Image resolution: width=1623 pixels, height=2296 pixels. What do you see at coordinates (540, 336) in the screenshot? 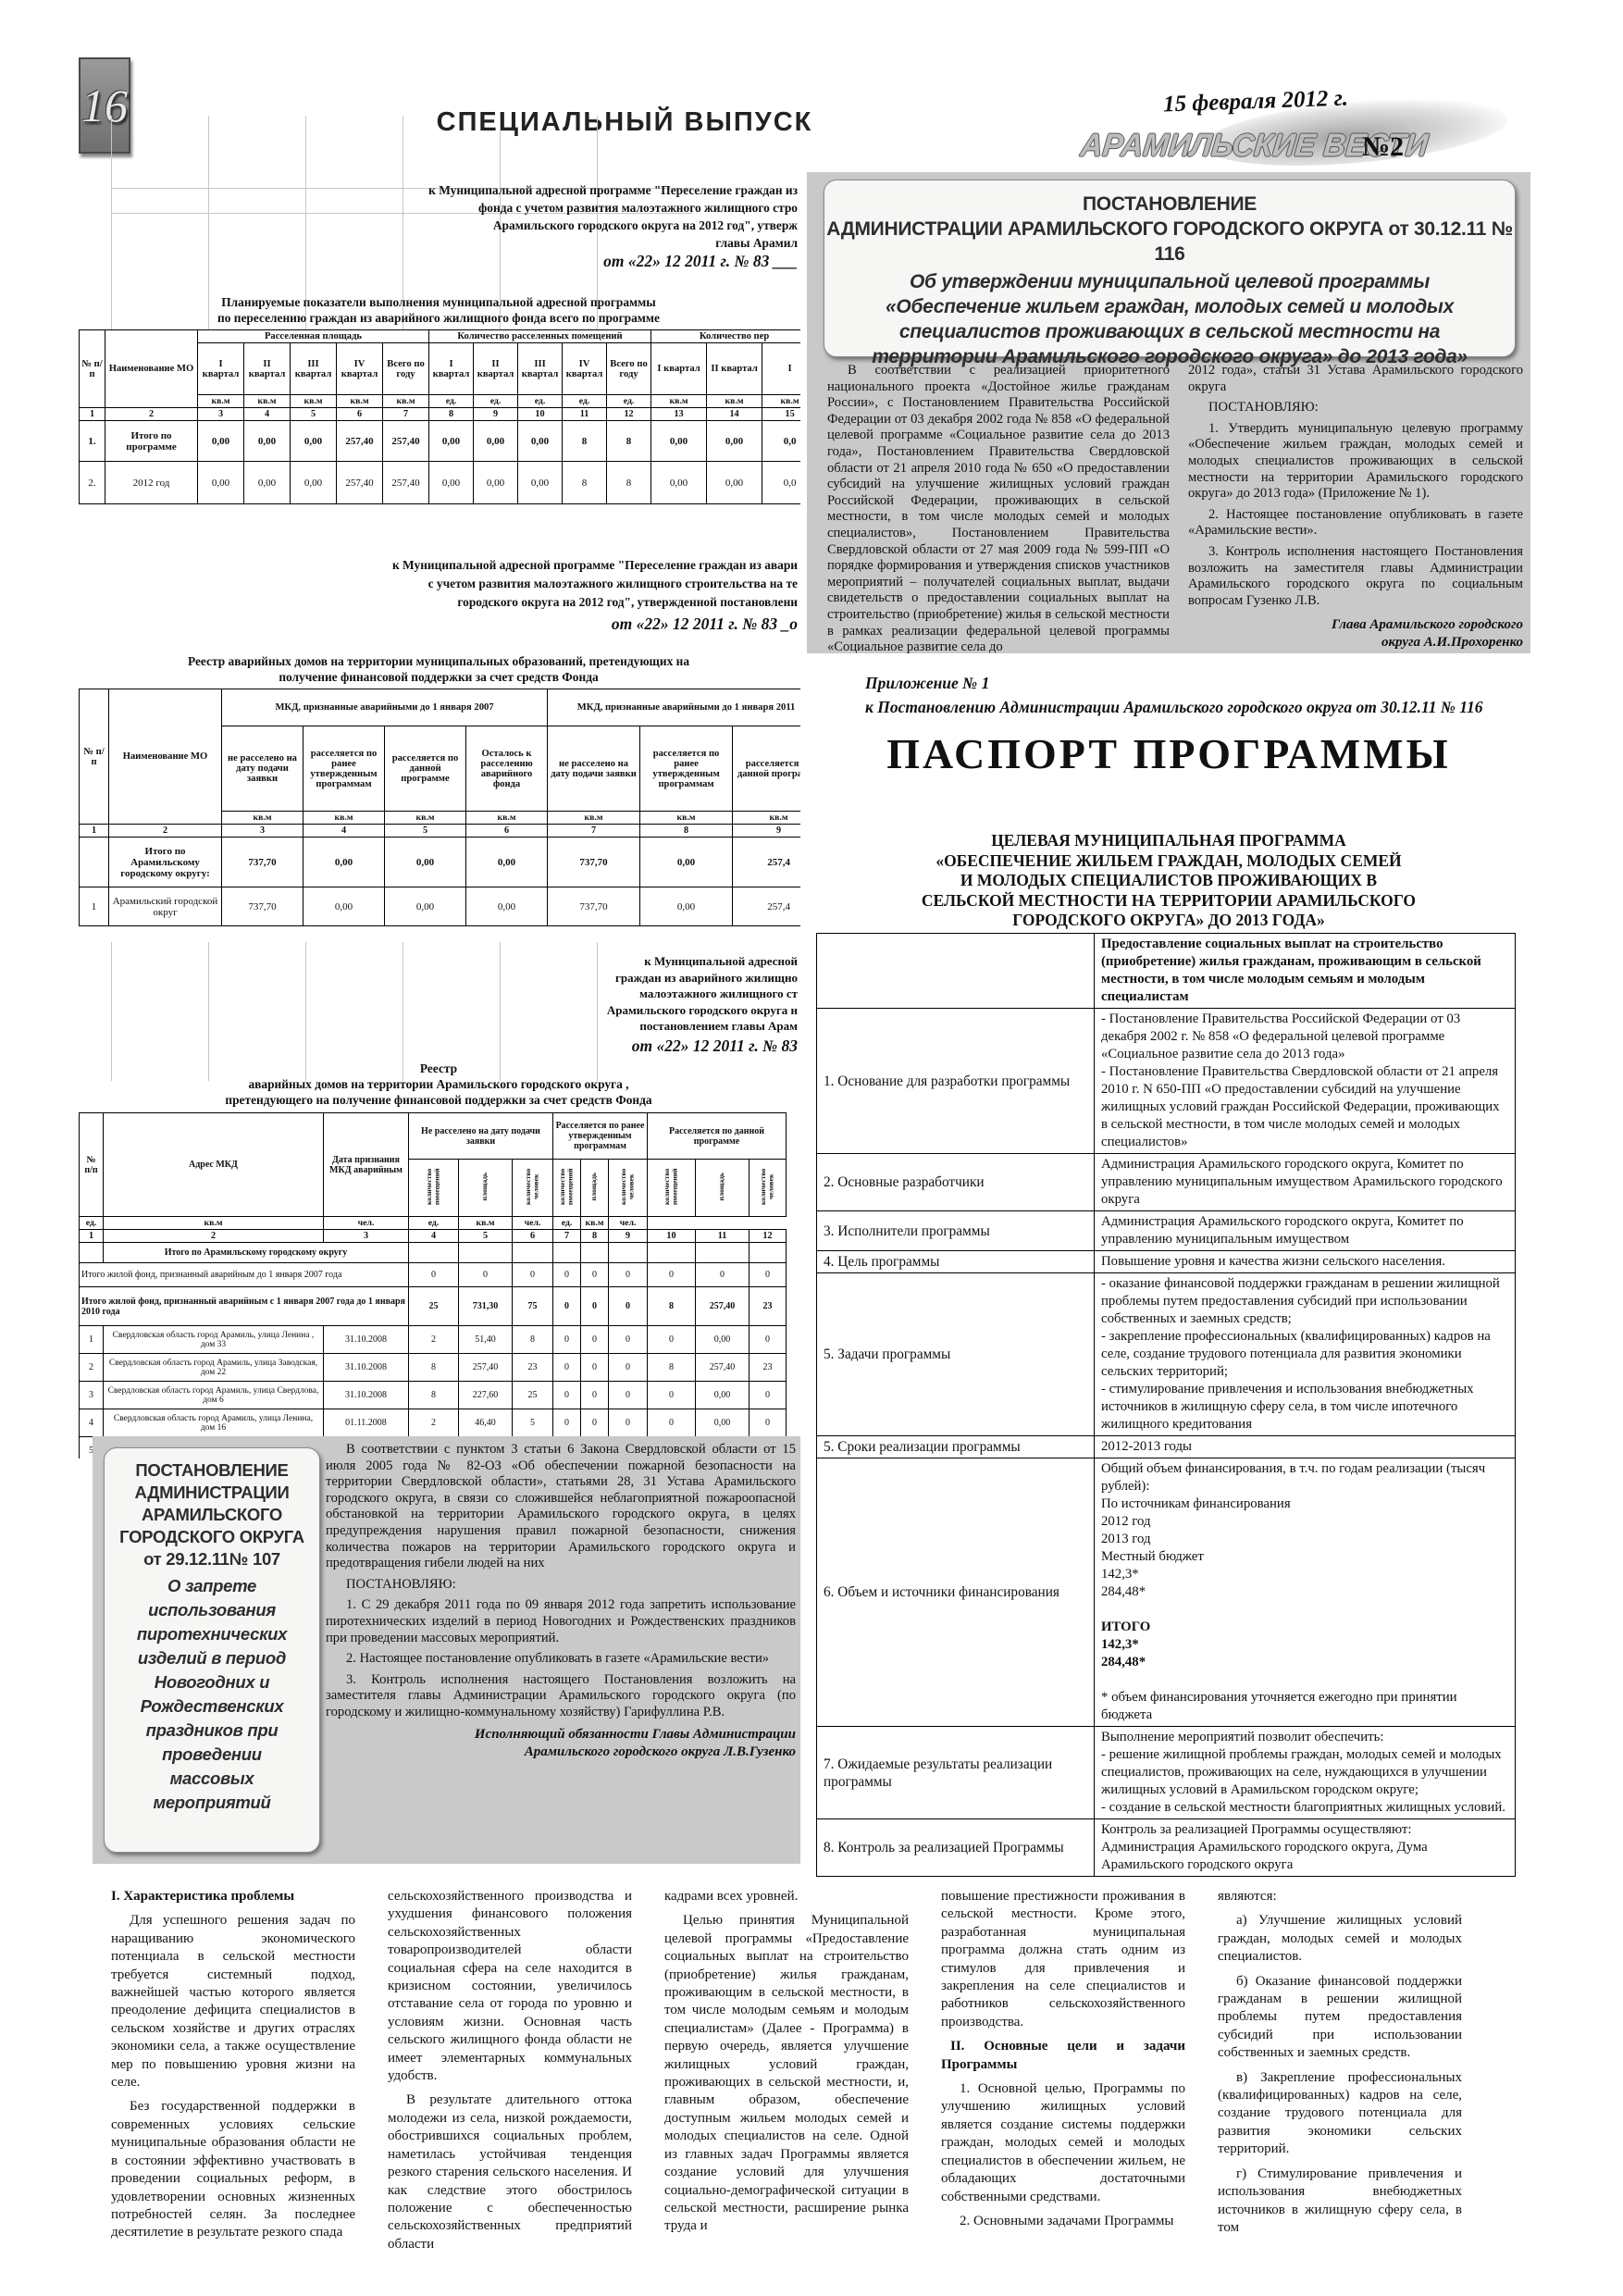
I see `cell: Количество расселенных помещений` at bounding box center [540, 336].